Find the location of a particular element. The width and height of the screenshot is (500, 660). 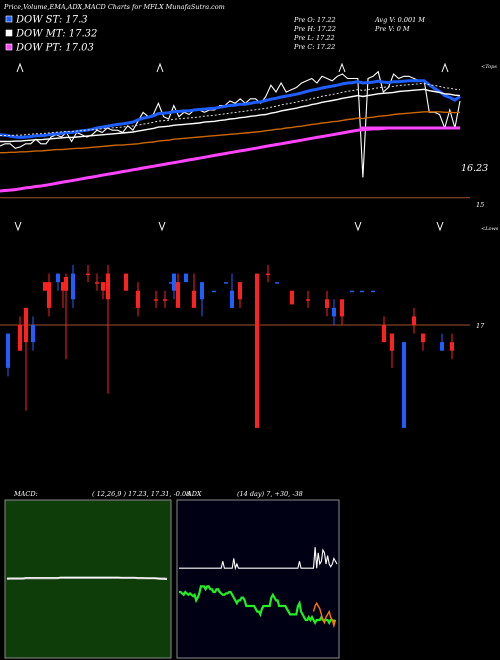

series-ema_long is located at coordinates (230, 132).